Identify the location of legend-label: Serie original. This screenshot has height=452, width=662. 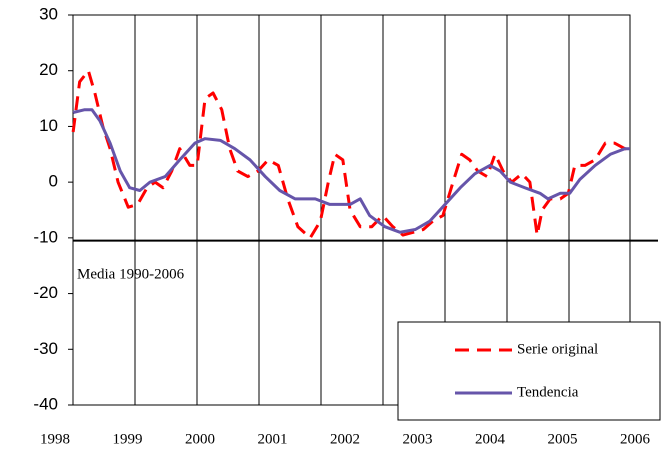
(557, 349).